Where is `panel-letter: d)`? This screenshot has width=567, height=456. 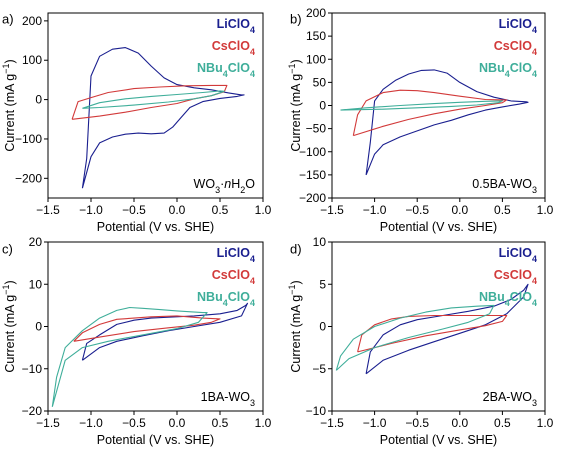
panel-letter: d) is located at coordinates (296, 249).